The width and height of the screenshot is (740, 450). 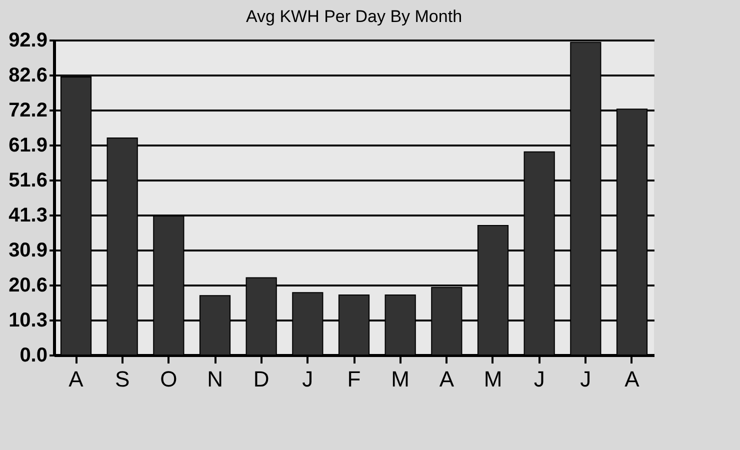 What do you see at coordinates (28, 145) in the screenshot?
I see `y-tick-label: 61.9` at bounding box center [28, 145].